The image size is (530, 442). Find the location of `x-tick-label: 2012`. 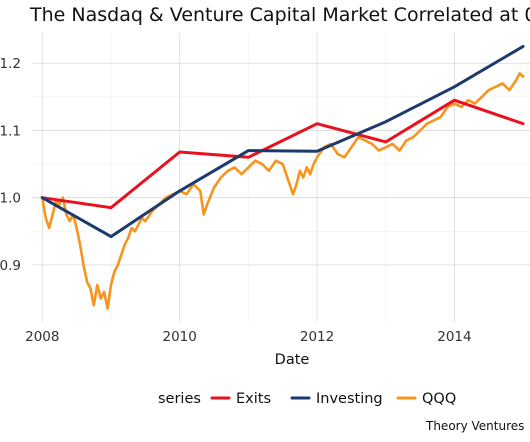

x-tick-label: 2012 is located at coordinates (317, 337).